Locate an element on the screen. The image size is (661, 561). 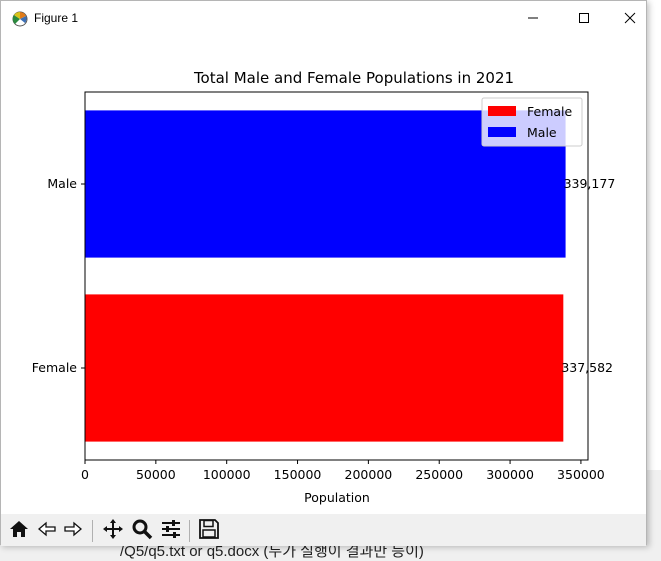
back-button is located at coordinates (47, 531).